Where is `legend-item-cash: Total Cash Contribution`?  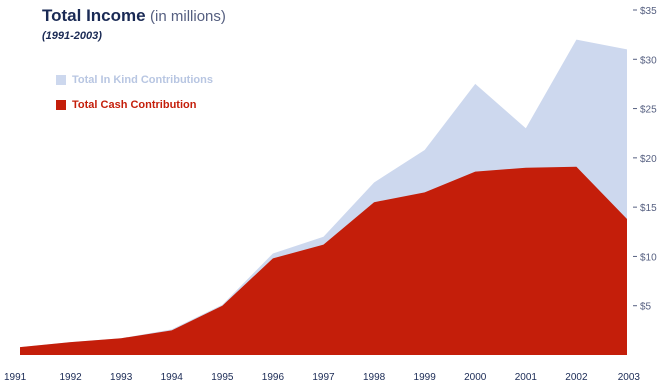
legend-item-cash: Total Cash Contribution is located at coordinates (134, 105).